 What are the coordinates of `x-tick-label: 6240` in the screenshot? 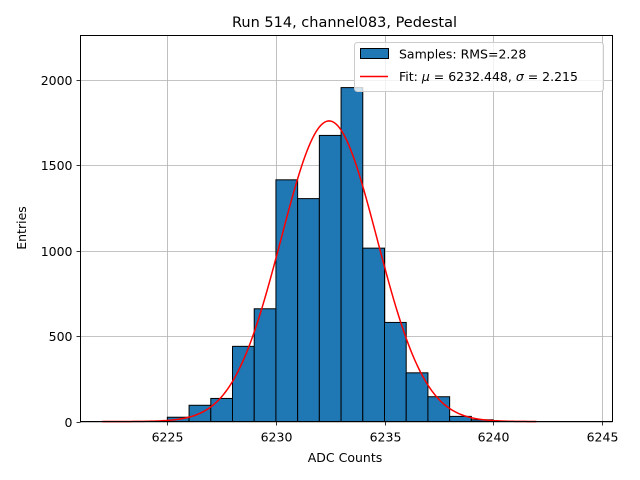 It's located at (494, 437).